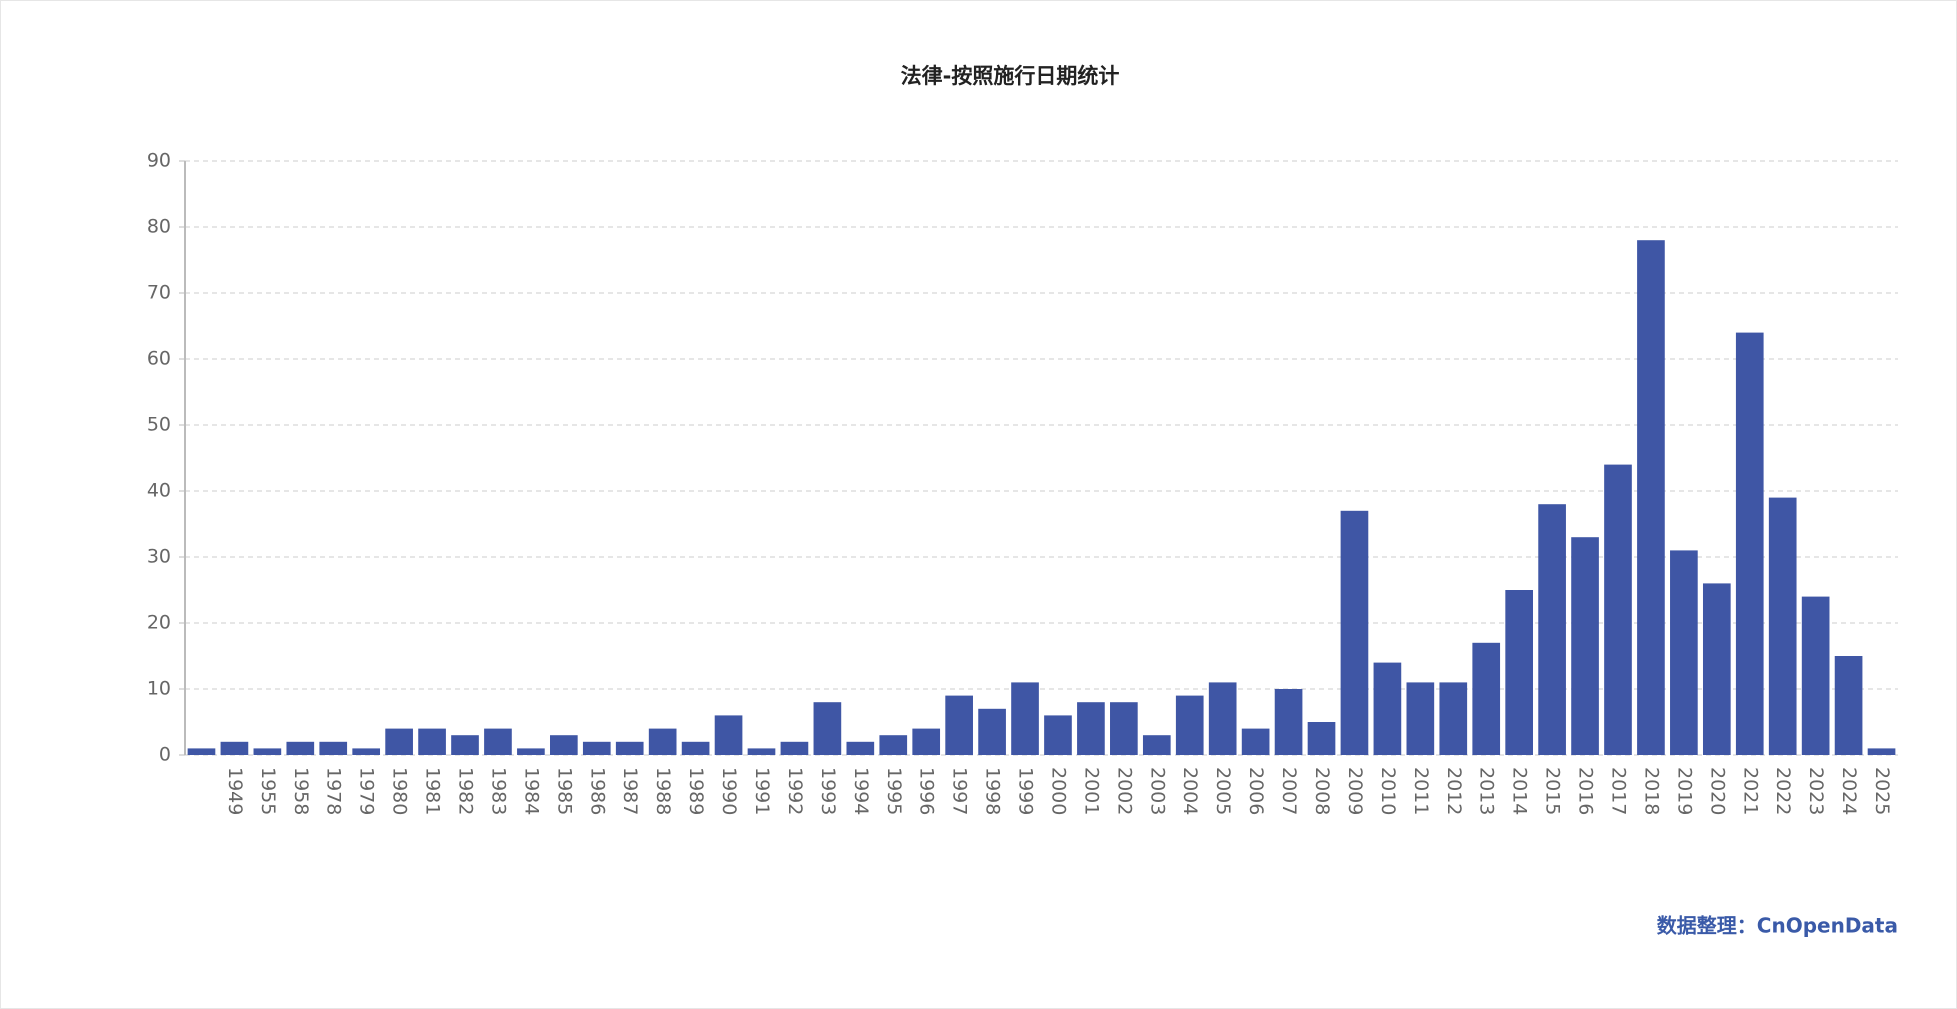 Image resolution: width=1957 pixels, height=1009 pixels. Describe the element at coordinates (159, 227) in the screenshot. I see `y-tick-label: 80` at that location.